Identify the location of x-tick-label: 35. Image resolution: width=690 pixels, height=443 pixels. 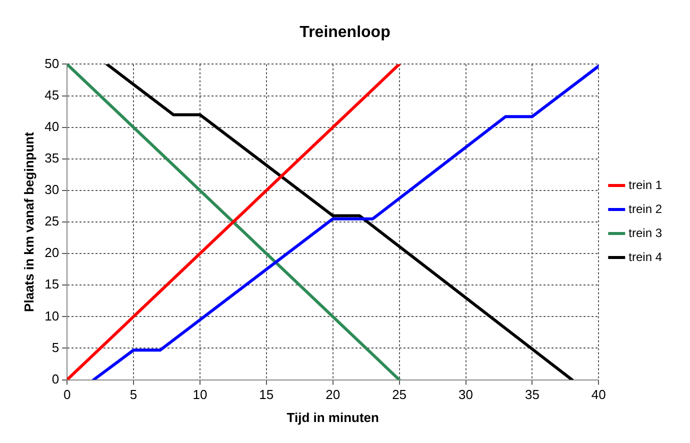
(532, 394).